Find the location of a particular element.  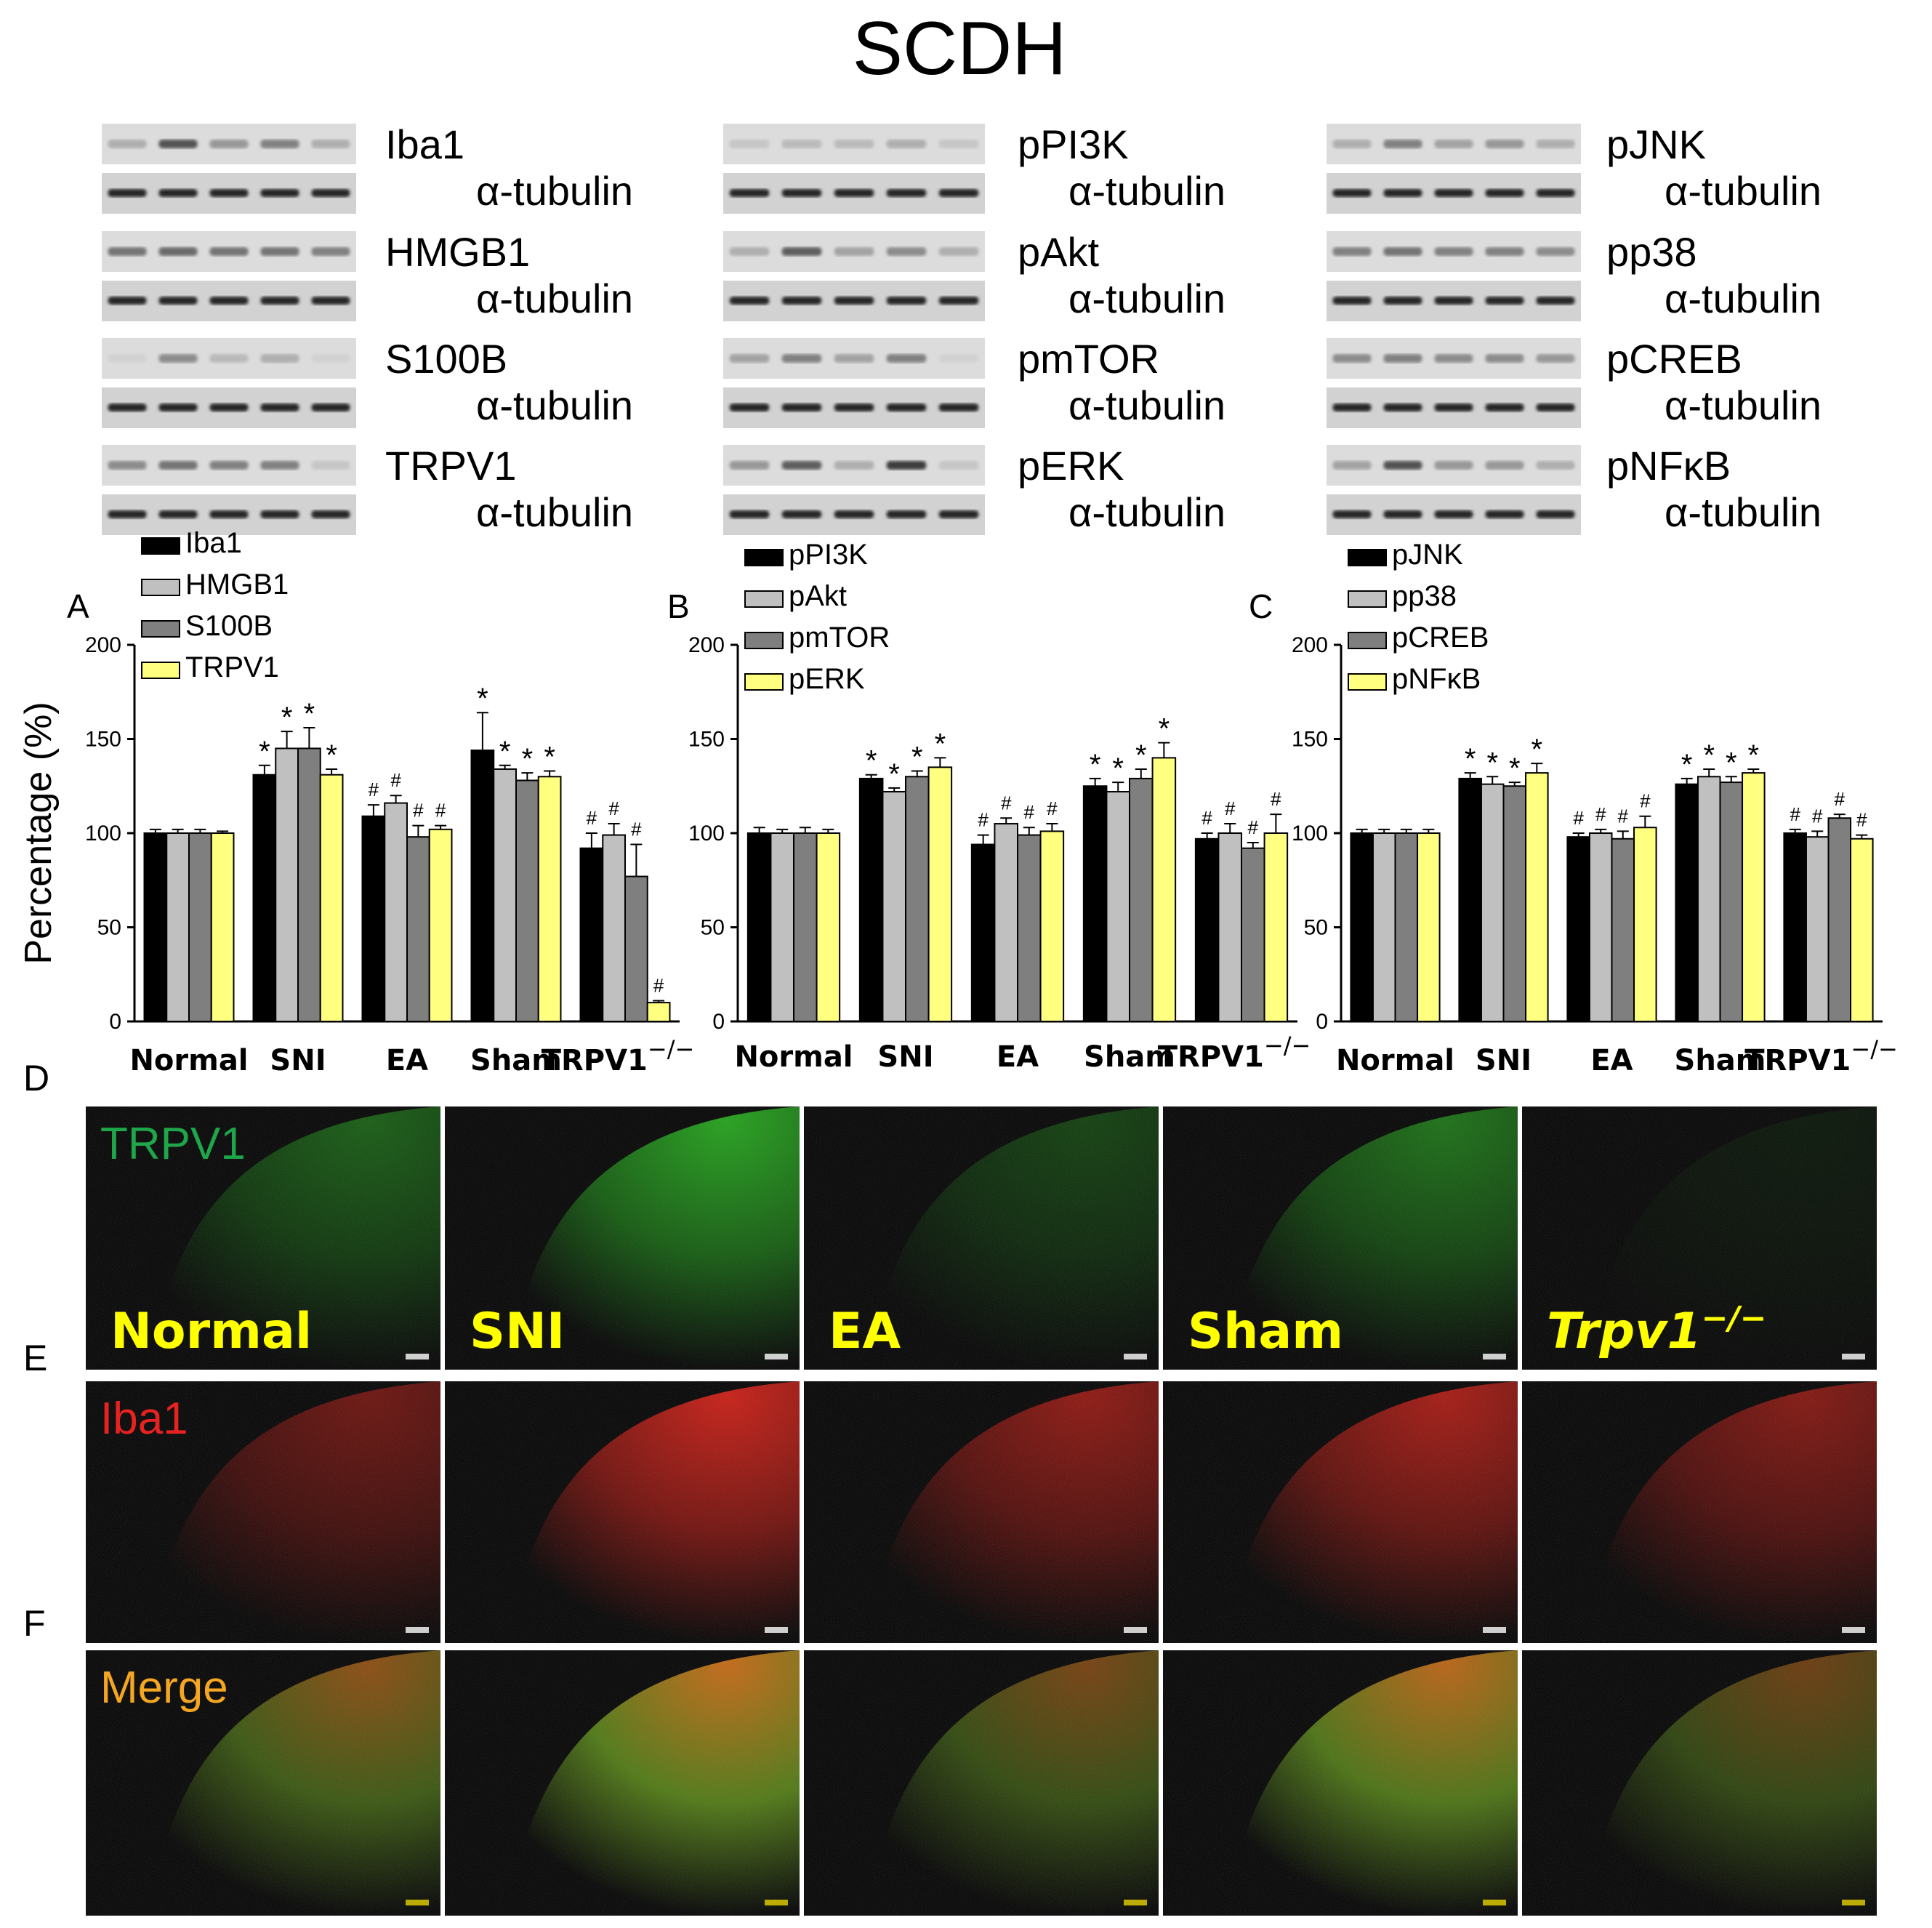

bar-TRPV1-SNI is located at coordinates (331, 898).